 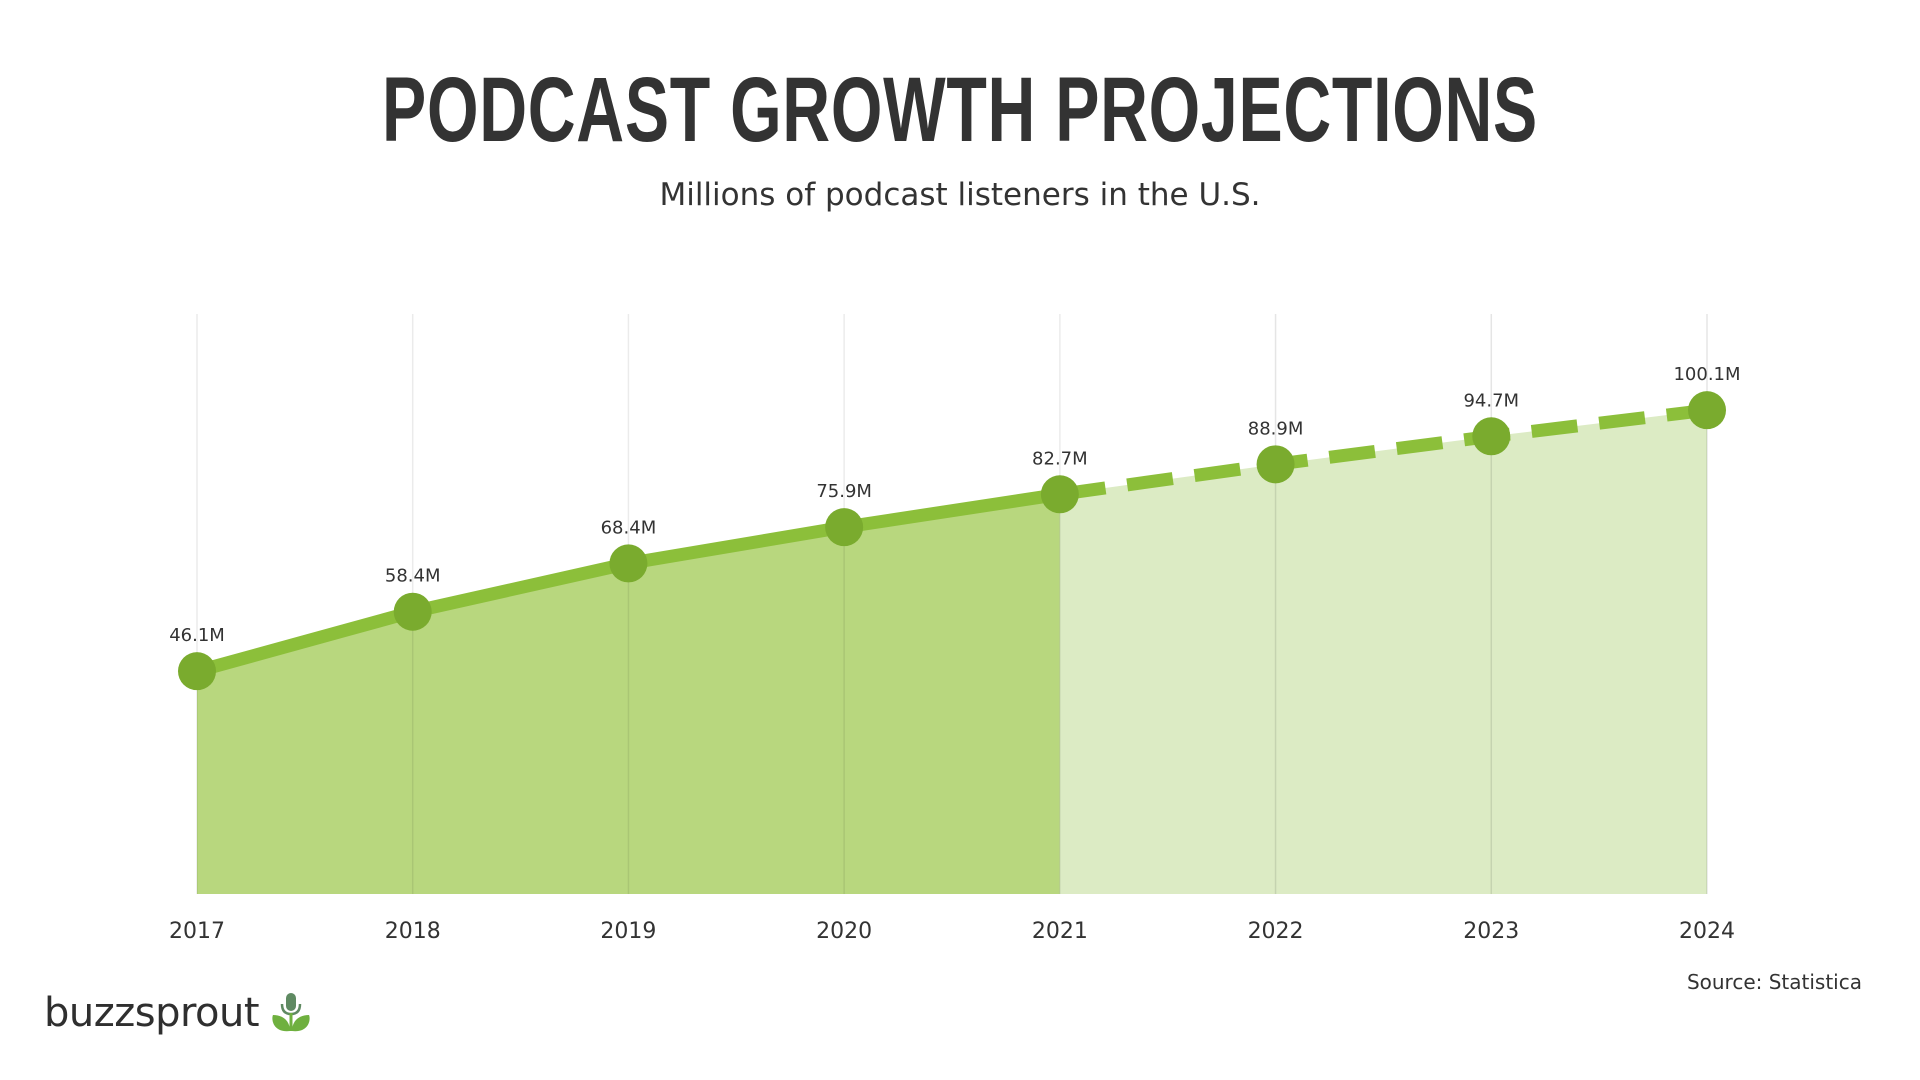 I want to click on data-label: 58.4M, so click(x=413, y=576).